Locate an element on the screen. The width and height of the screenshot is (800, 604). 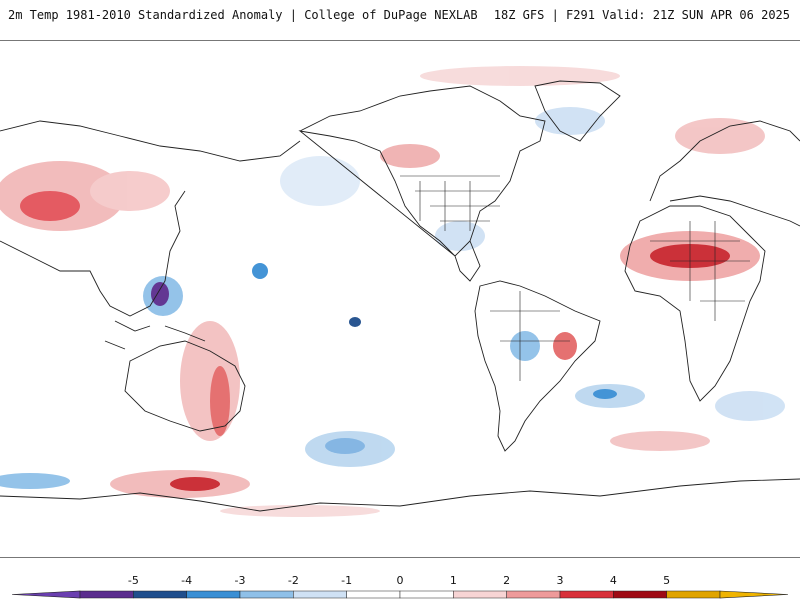
warm-anomaly-scandinavia is located at coordinates (720, 136).